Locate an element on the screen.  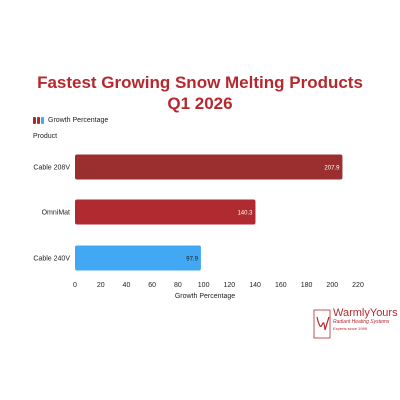
category-label: Cable 208V is located at coordinates (51, 168).